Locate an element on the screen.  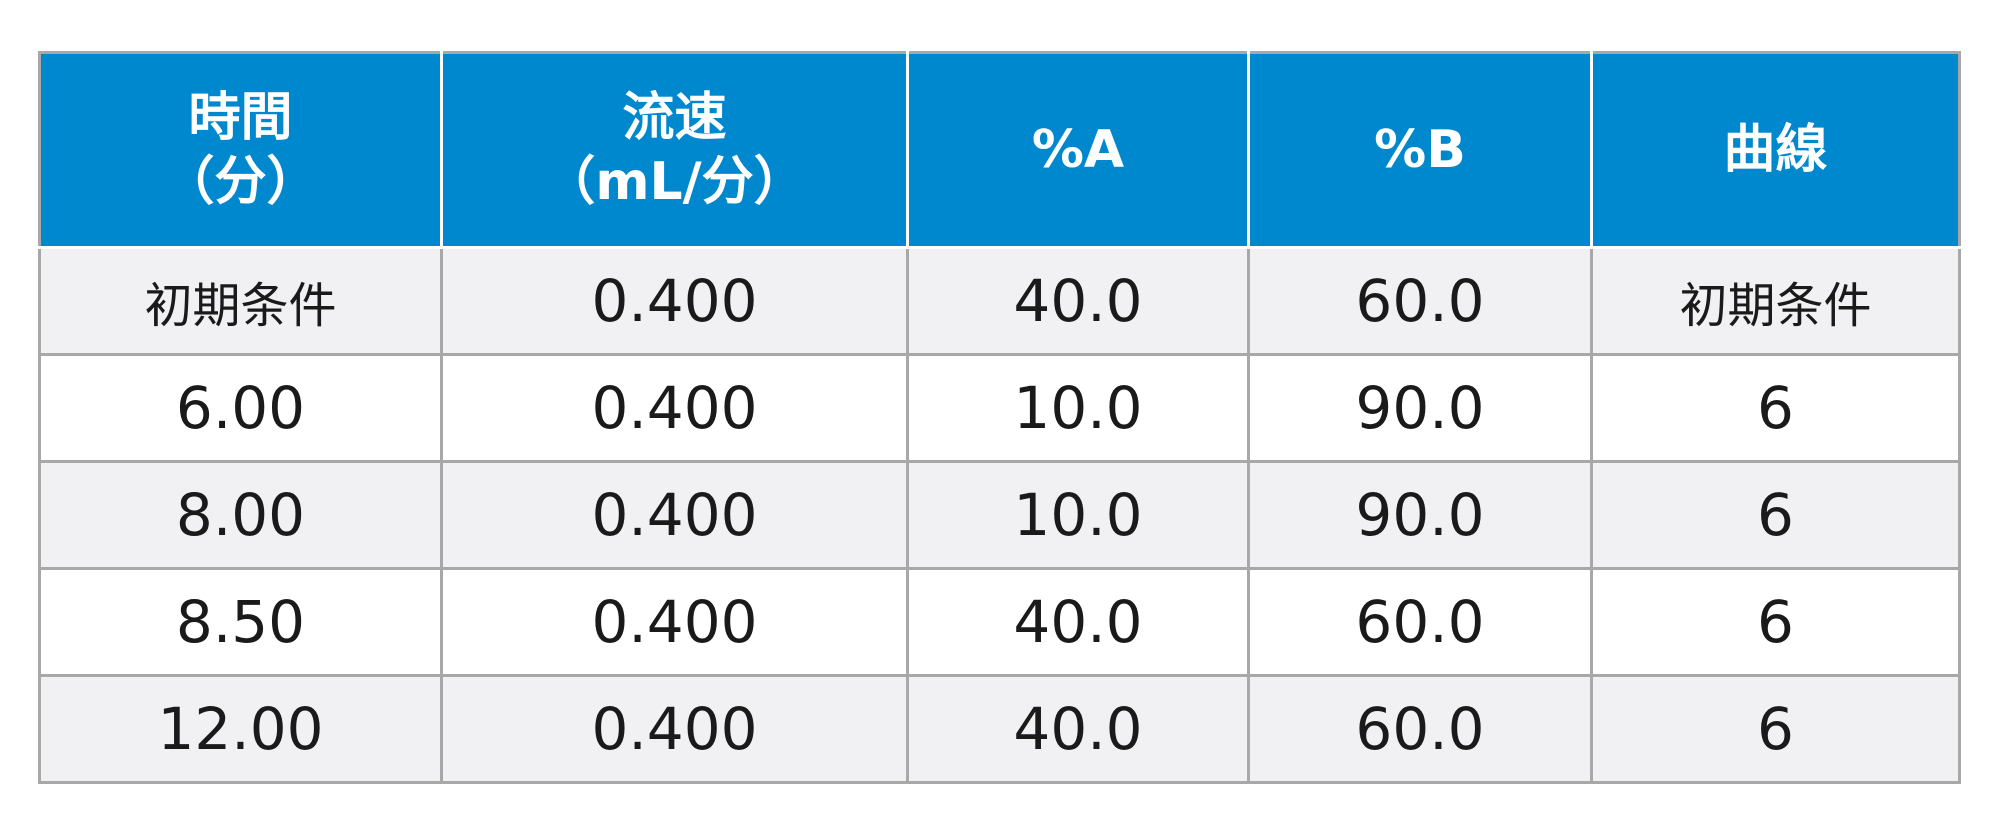
table-cell: 8.00 is located at coordinates (240, 515).